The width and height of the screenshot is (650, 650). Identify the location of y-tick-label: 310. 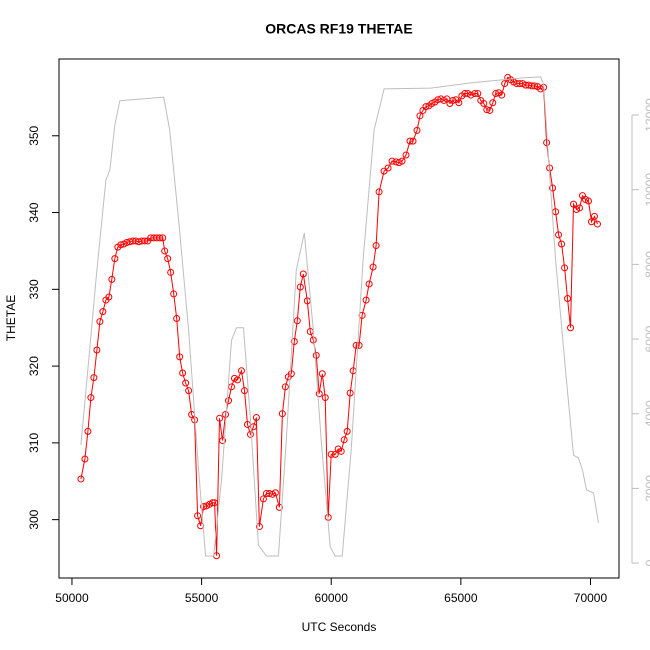
(34, 443).